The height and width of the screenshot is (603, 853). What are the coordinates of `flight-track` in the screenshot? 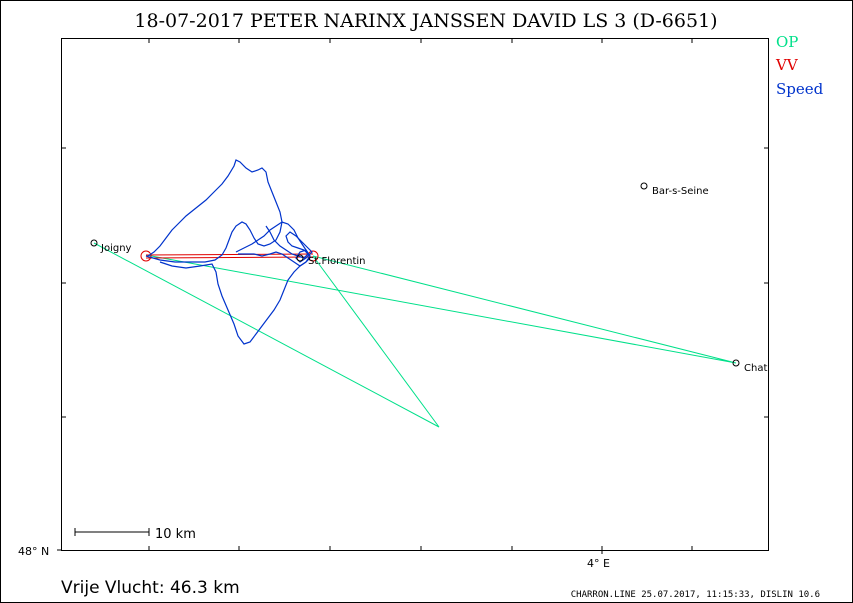 It's located at (229, 252).